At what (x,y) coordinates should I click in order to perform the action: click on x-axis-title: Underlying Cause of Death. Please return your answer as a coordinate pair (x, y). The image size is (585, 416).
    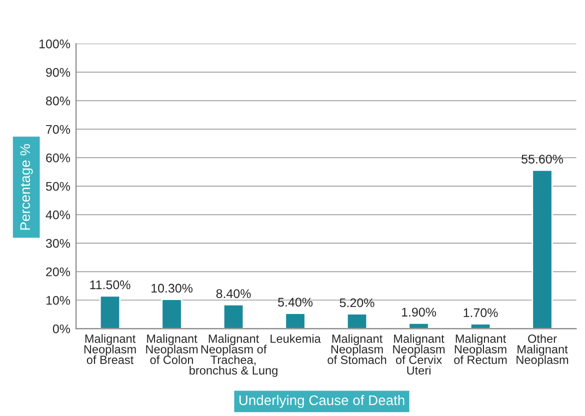
    Looking at the image, I should click on (321, 401).